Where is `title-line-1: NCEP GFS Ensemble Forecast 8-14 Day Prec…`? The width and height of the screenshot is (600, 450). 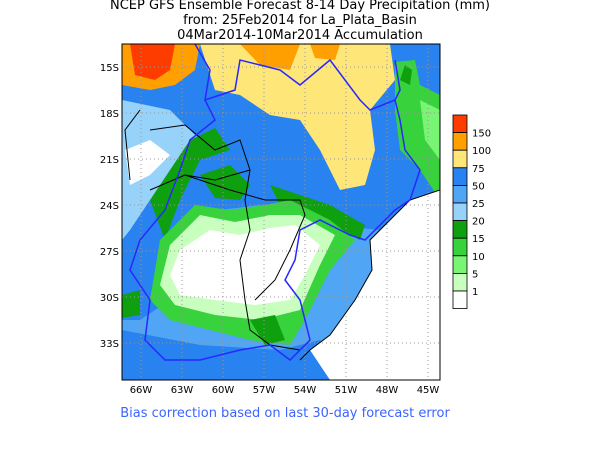
title-line-1: NCEP GFS Ensemble Forecast 8-14 Day Prec… is located at coordinates (299, 6).